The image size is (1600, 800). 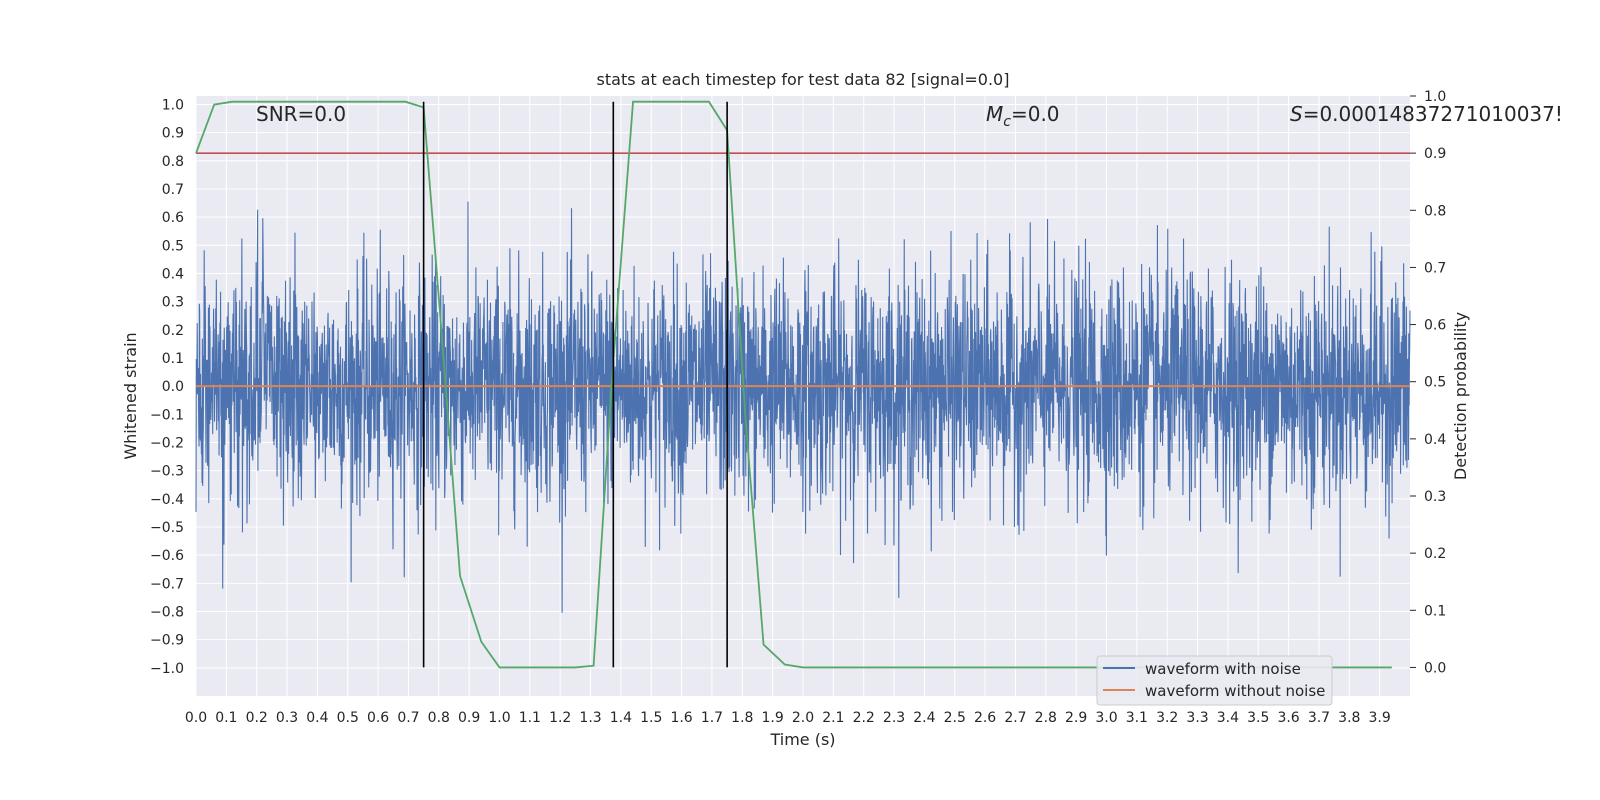 I want to click on y-tick-label: −0.5, so click(x=167, y=528).